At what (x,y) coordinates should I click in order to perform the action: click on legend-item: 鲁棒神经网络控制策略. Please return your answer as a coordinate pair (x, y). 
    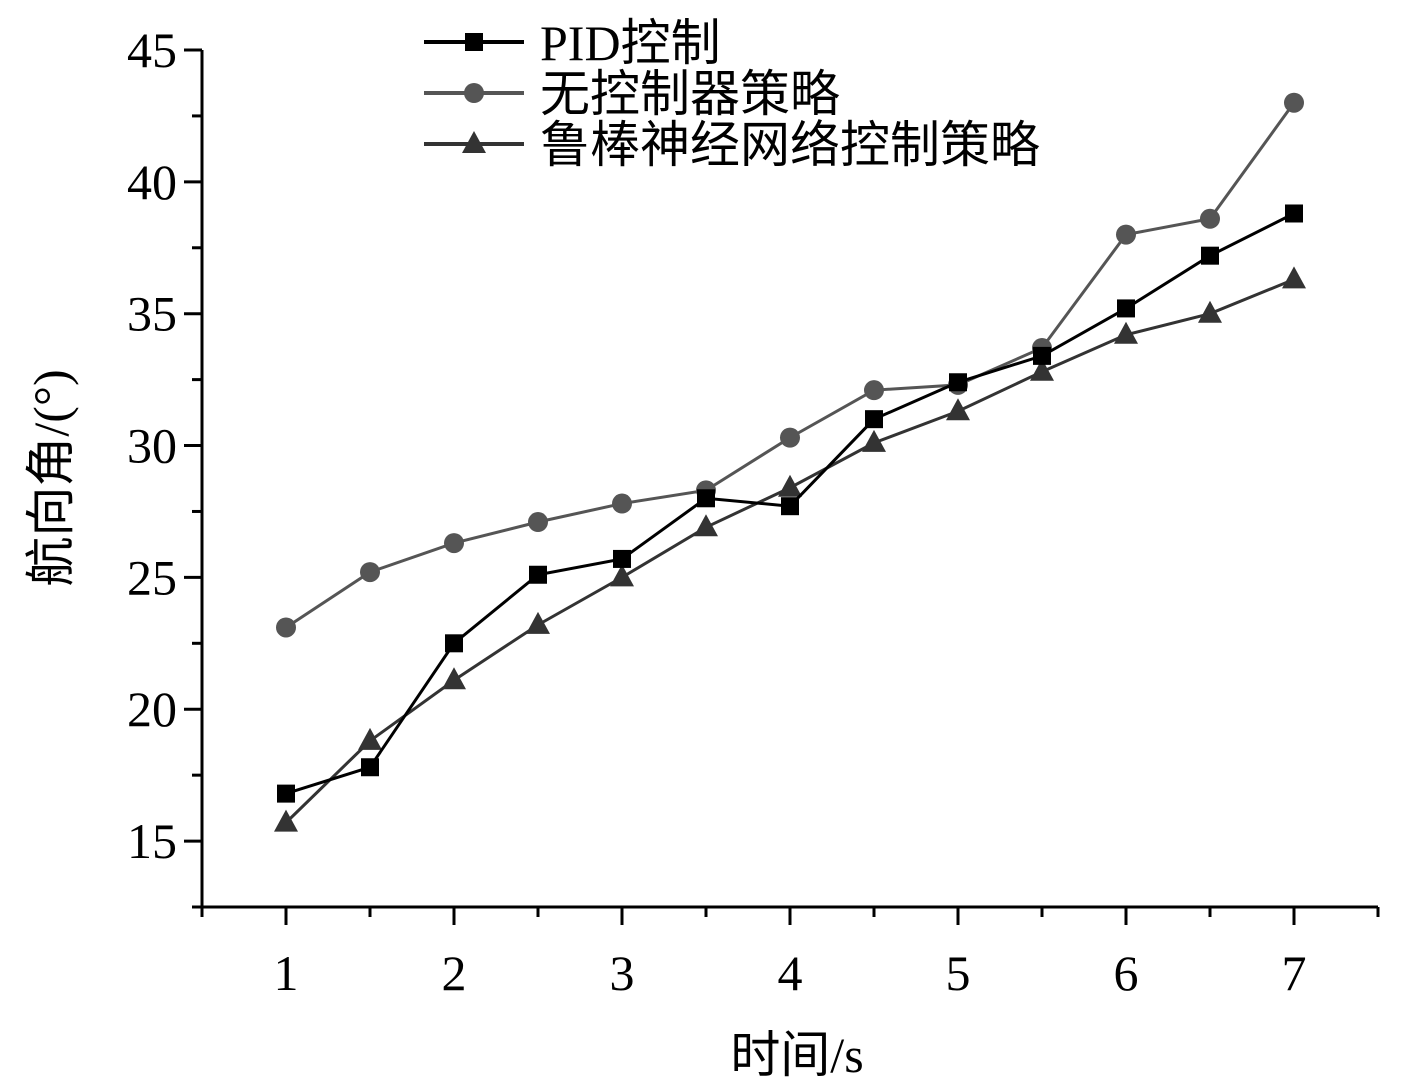
    Looking at the image, I should click on (732, 145).